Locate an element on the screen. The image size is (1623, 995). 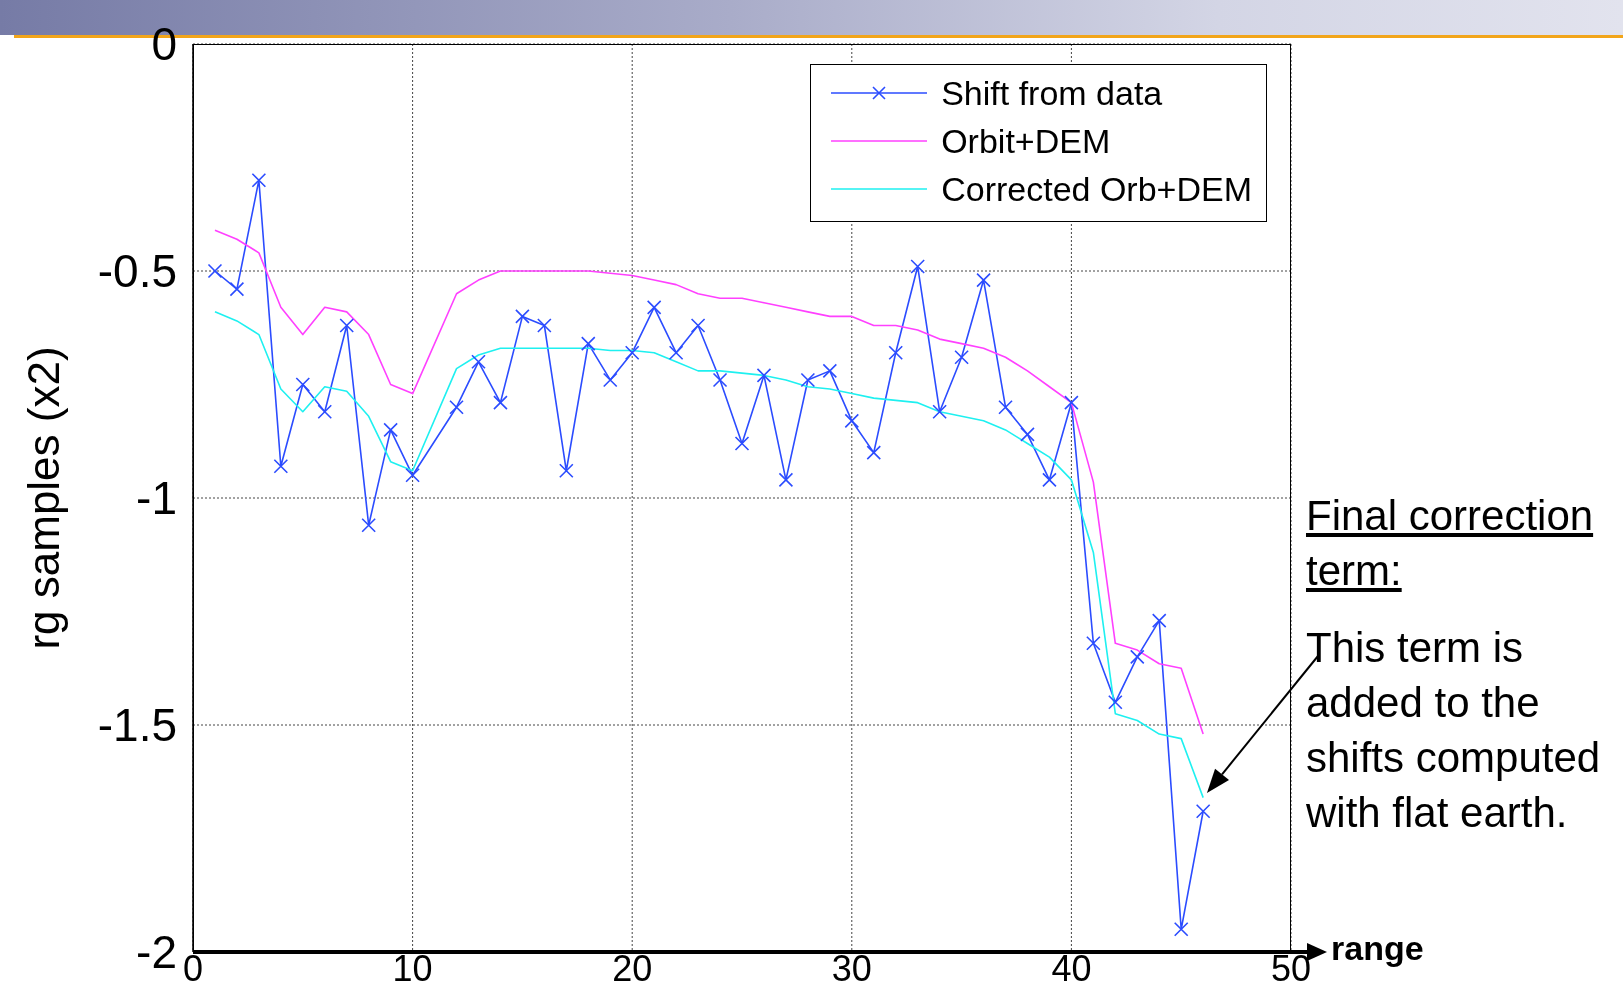
y-axis-title: rg samples (x2) is located at coordinates (44, 498).